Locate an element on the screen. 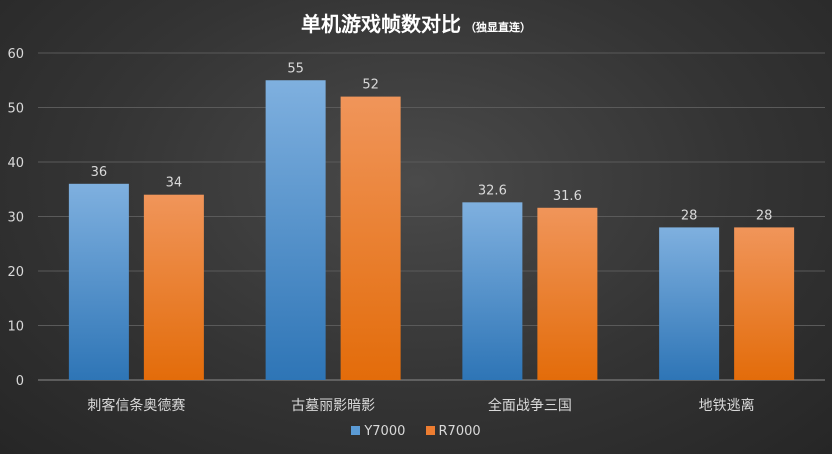 This screenshot has width=832, height=454. data-label-y7000-1: 55 is located at coordinates (295, 68).